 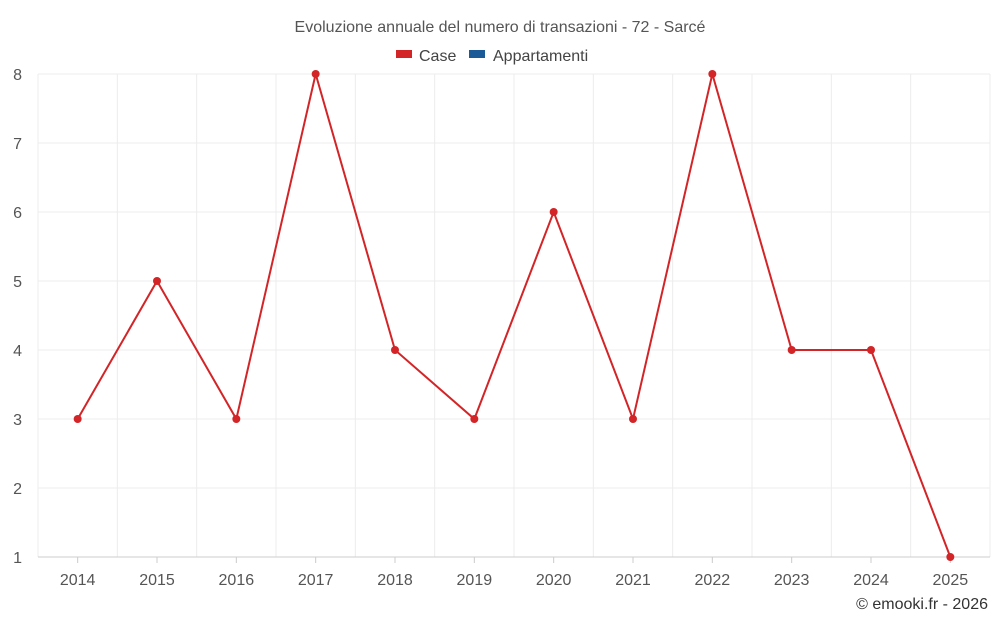 I want to click on x-tick-label: 2019, so click(x=475, y=580).